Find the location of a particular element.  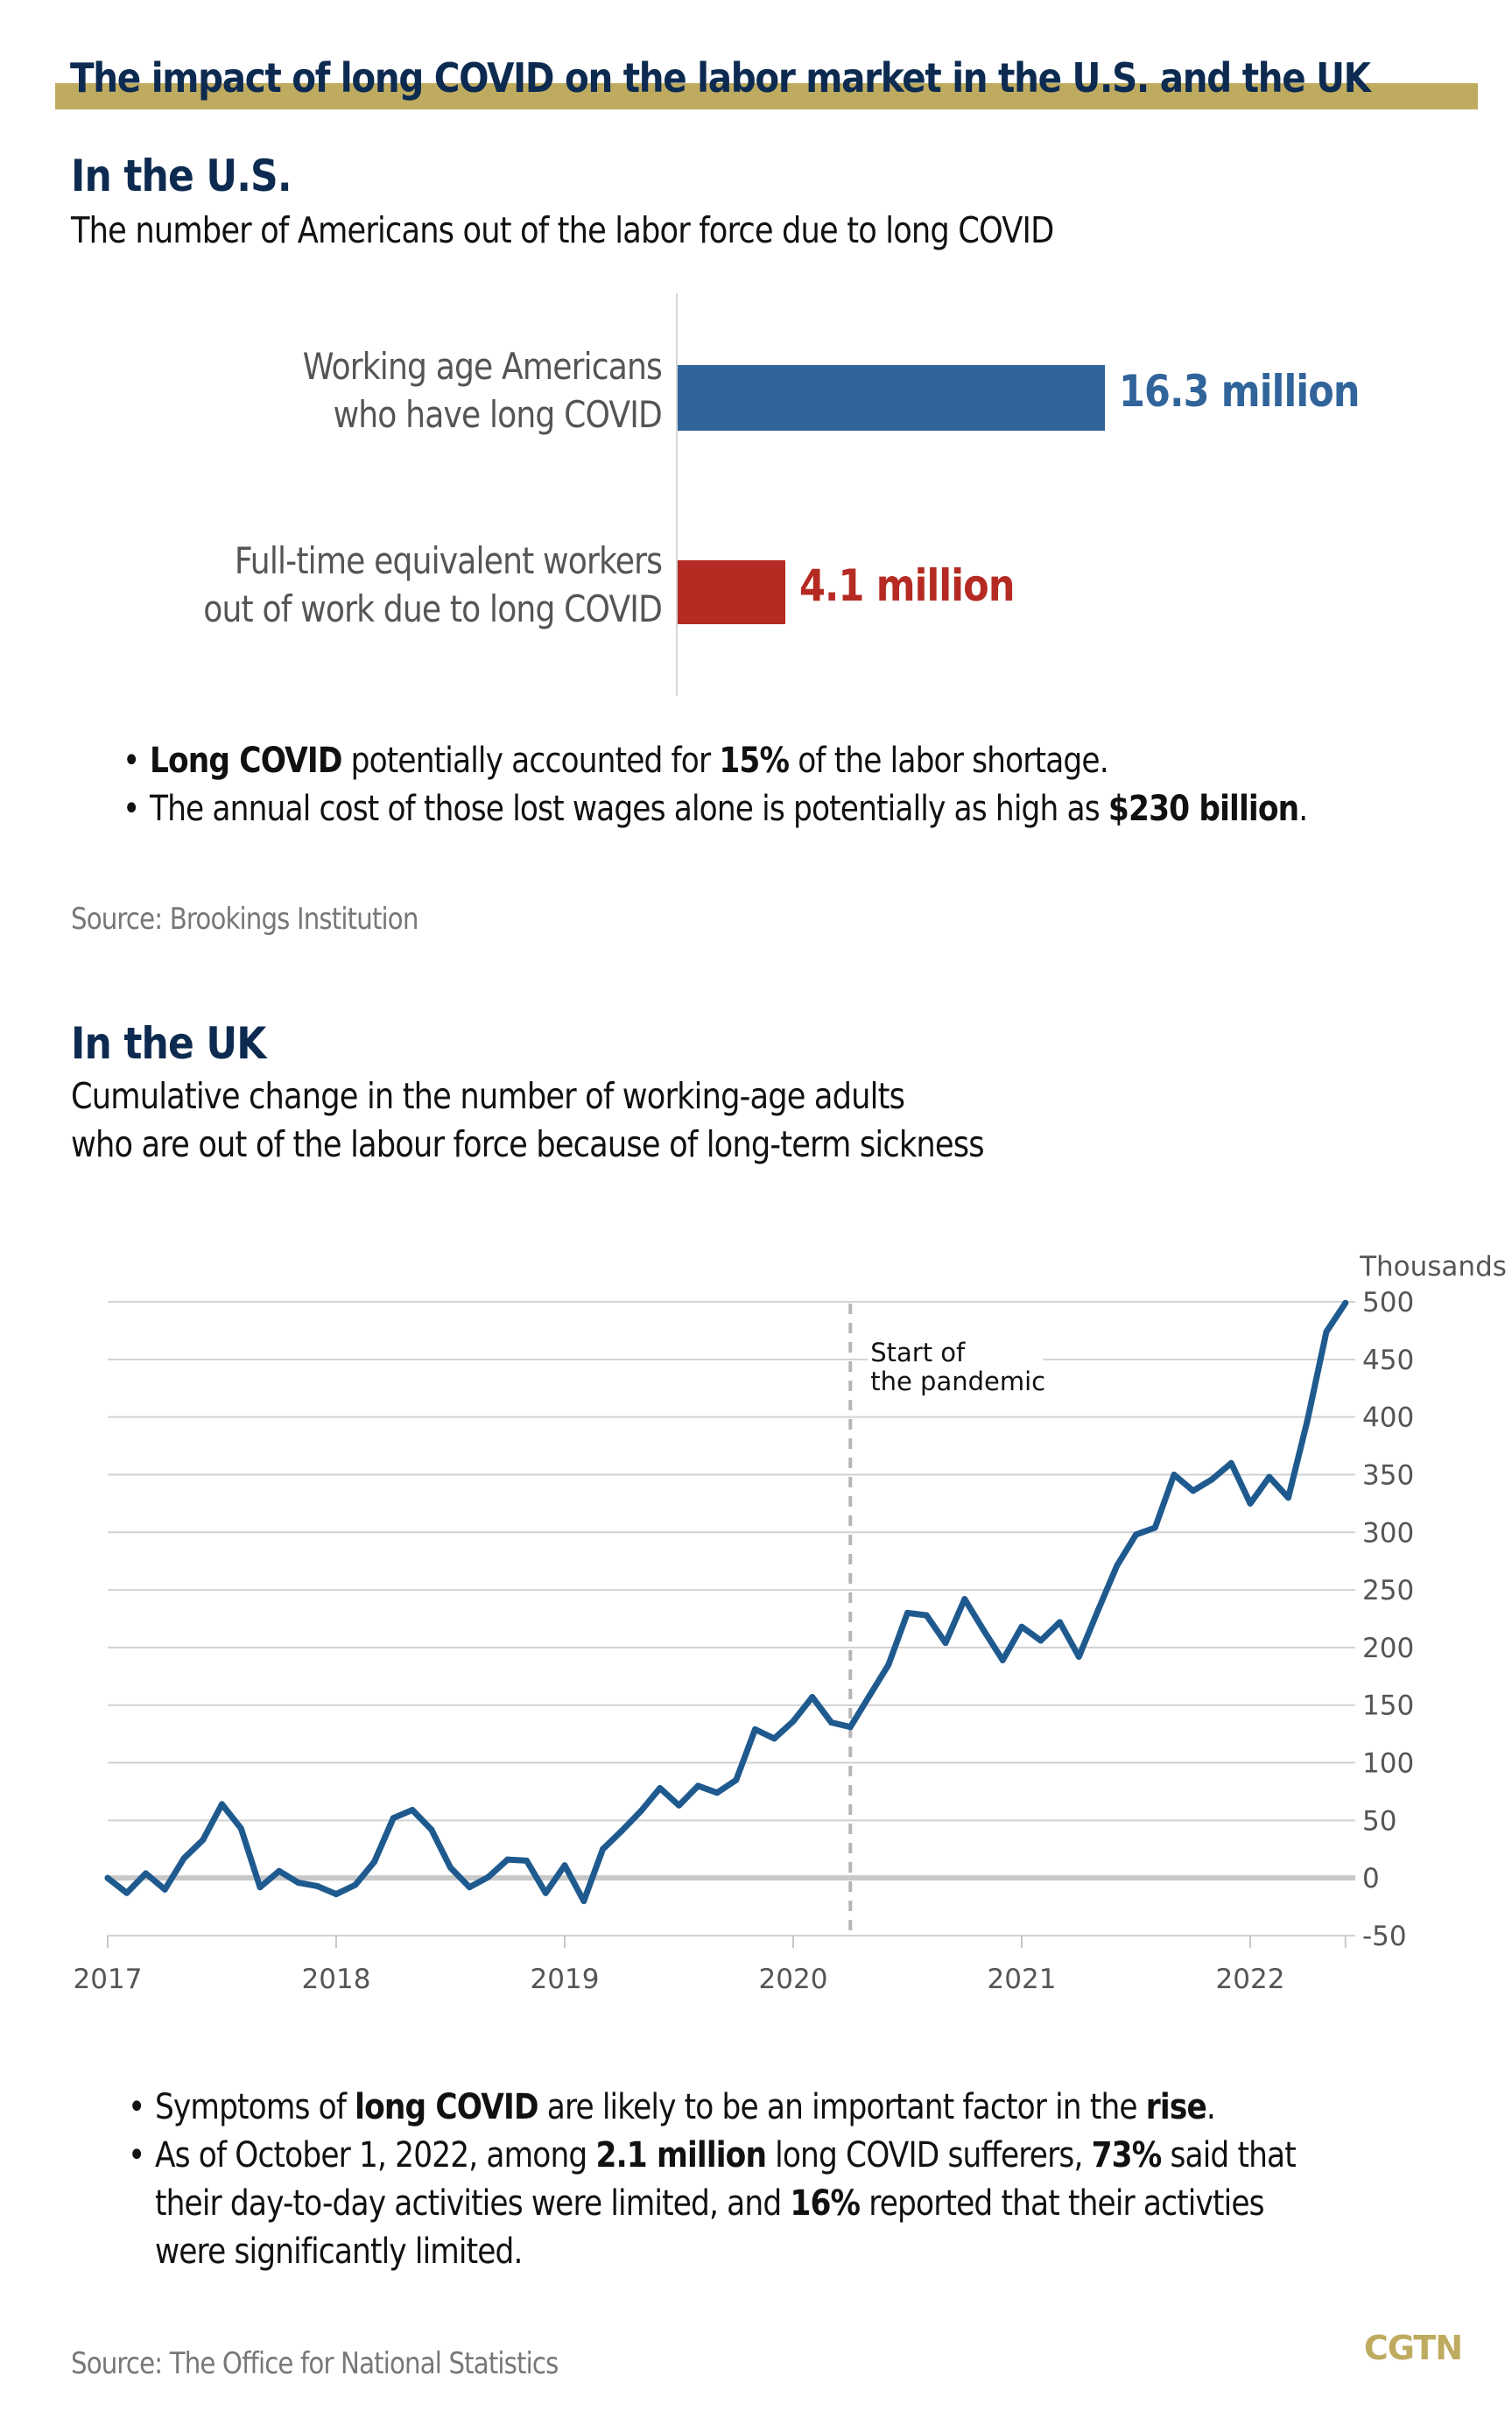

bullet-text: Symptoms of is located at coordinates (254, 2107).